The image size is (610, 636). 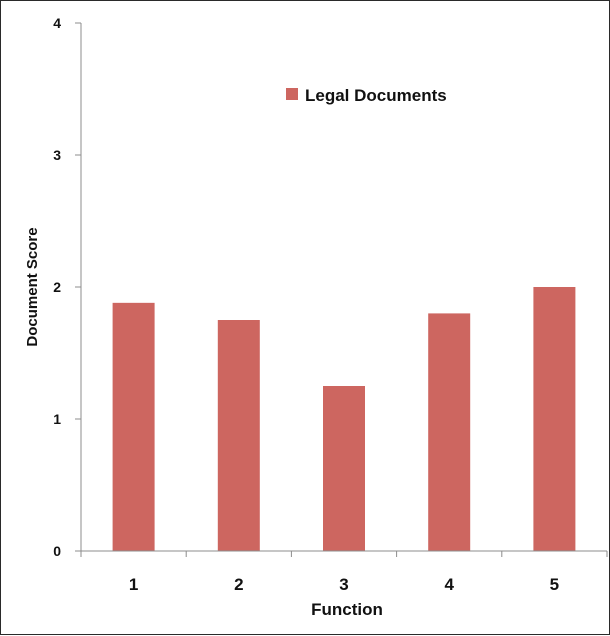 I want to click on legend: Legal Documents, so click(x=366, y=95).